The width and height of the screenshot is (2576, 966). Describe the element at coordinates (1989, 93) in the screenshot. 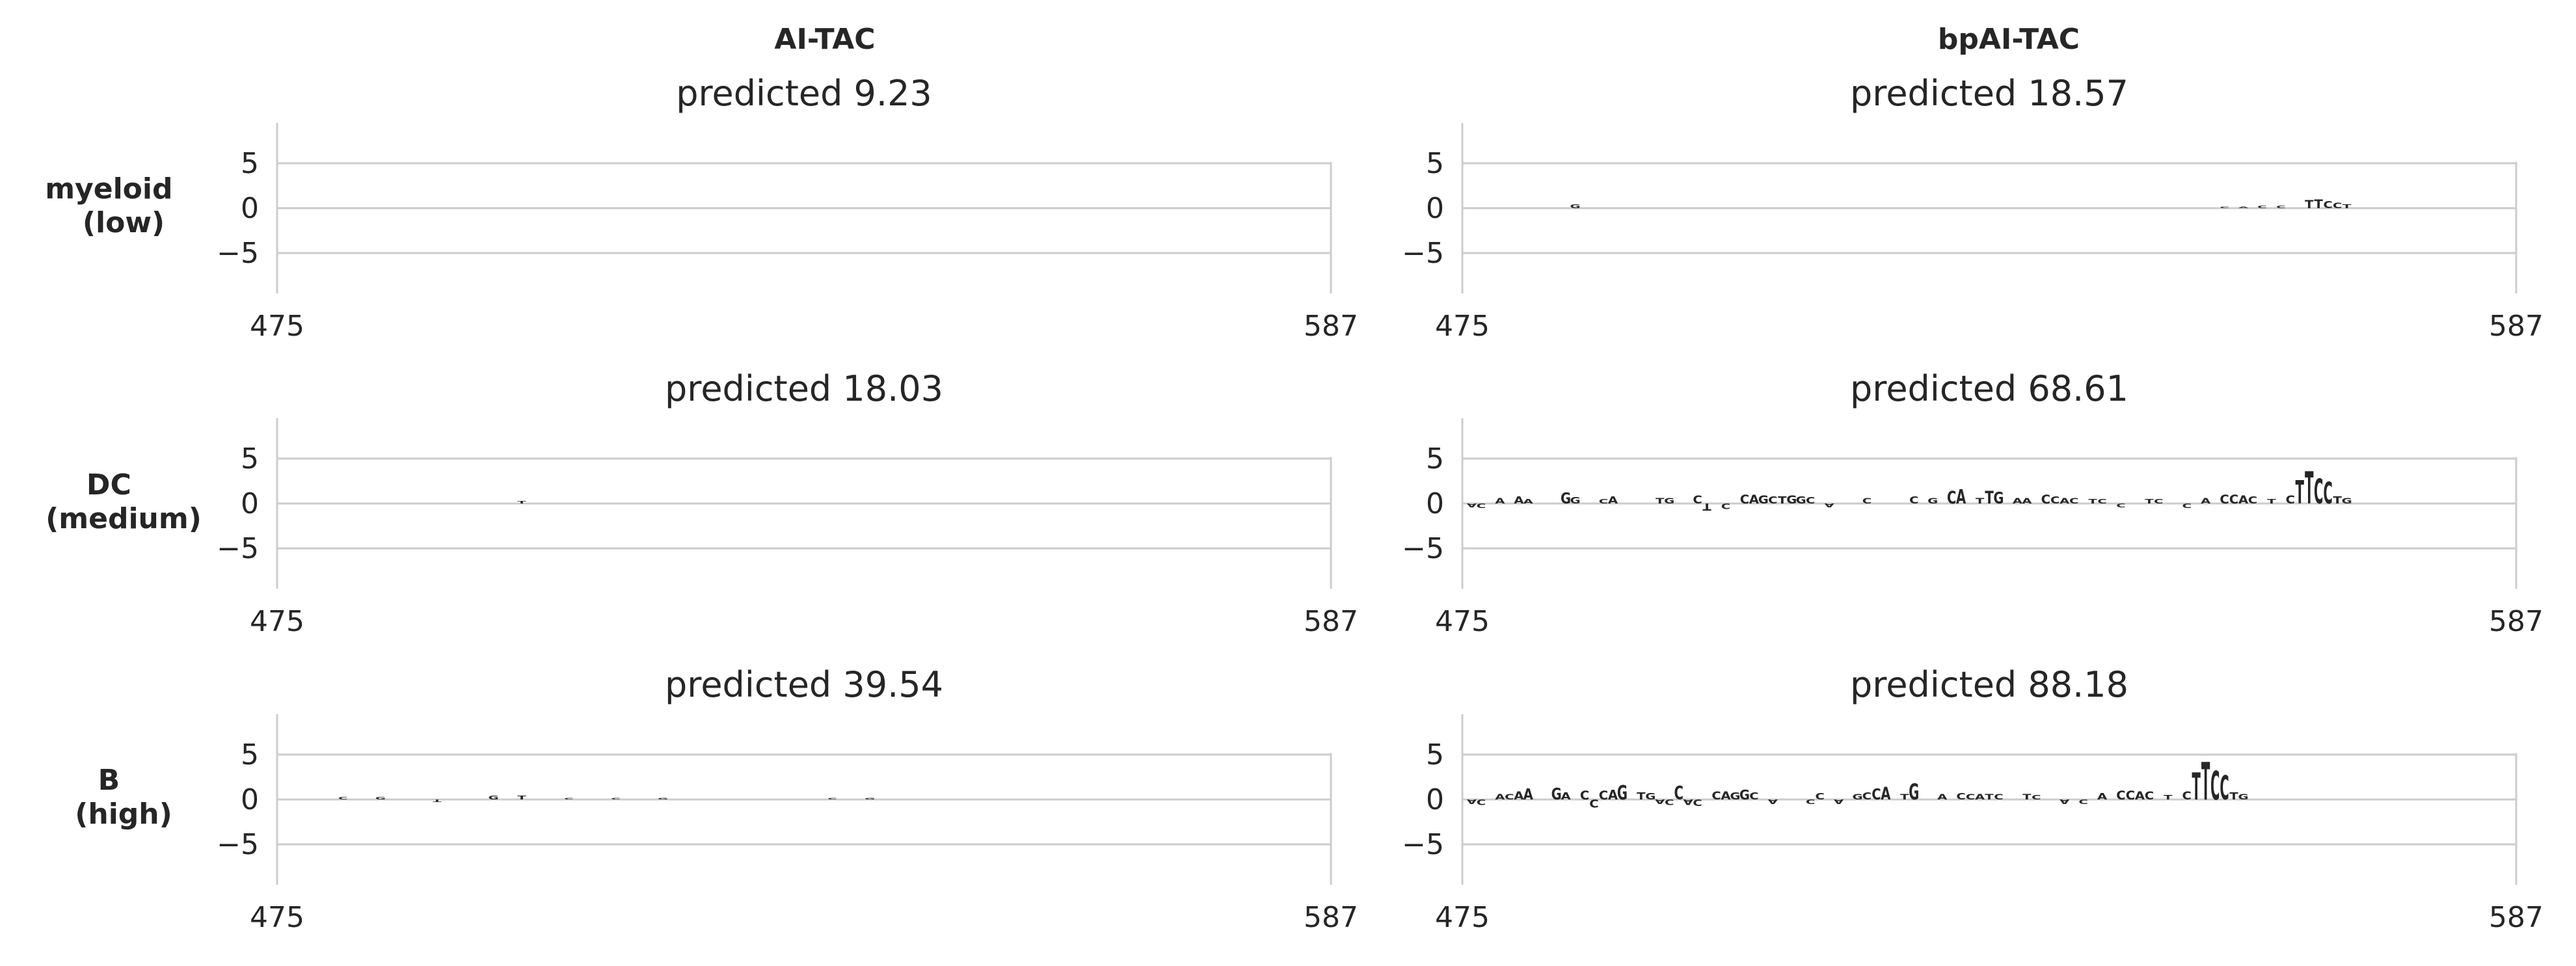

I see `panel-title: predicted 18.57` at that location.